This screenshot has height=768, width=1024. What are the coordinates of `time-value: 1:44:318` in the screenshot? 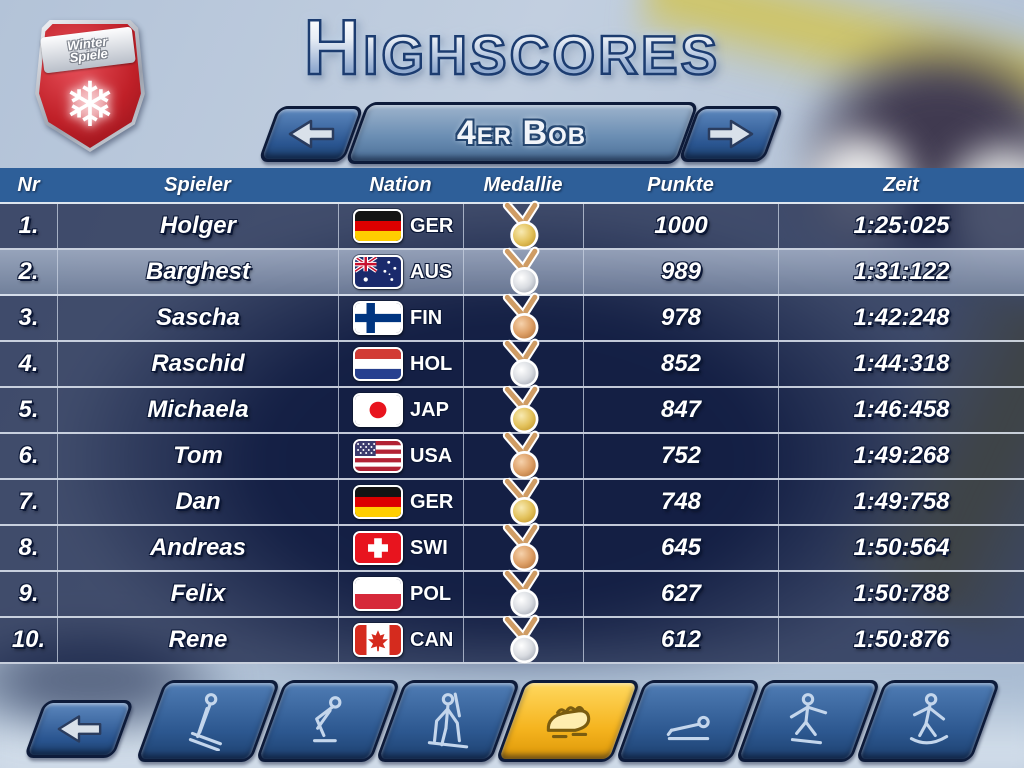 It's located at (901, 364).